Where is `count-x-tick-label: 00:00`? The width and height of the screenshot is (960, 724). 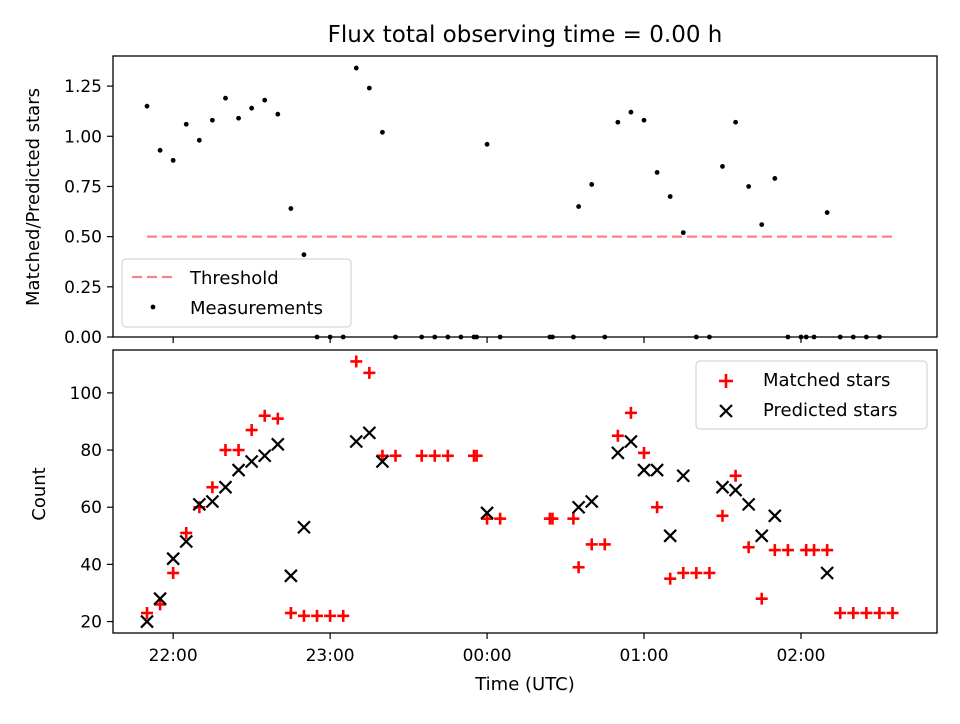 count-x-tick-label: 00:00 is located at coordinates (487, 656).